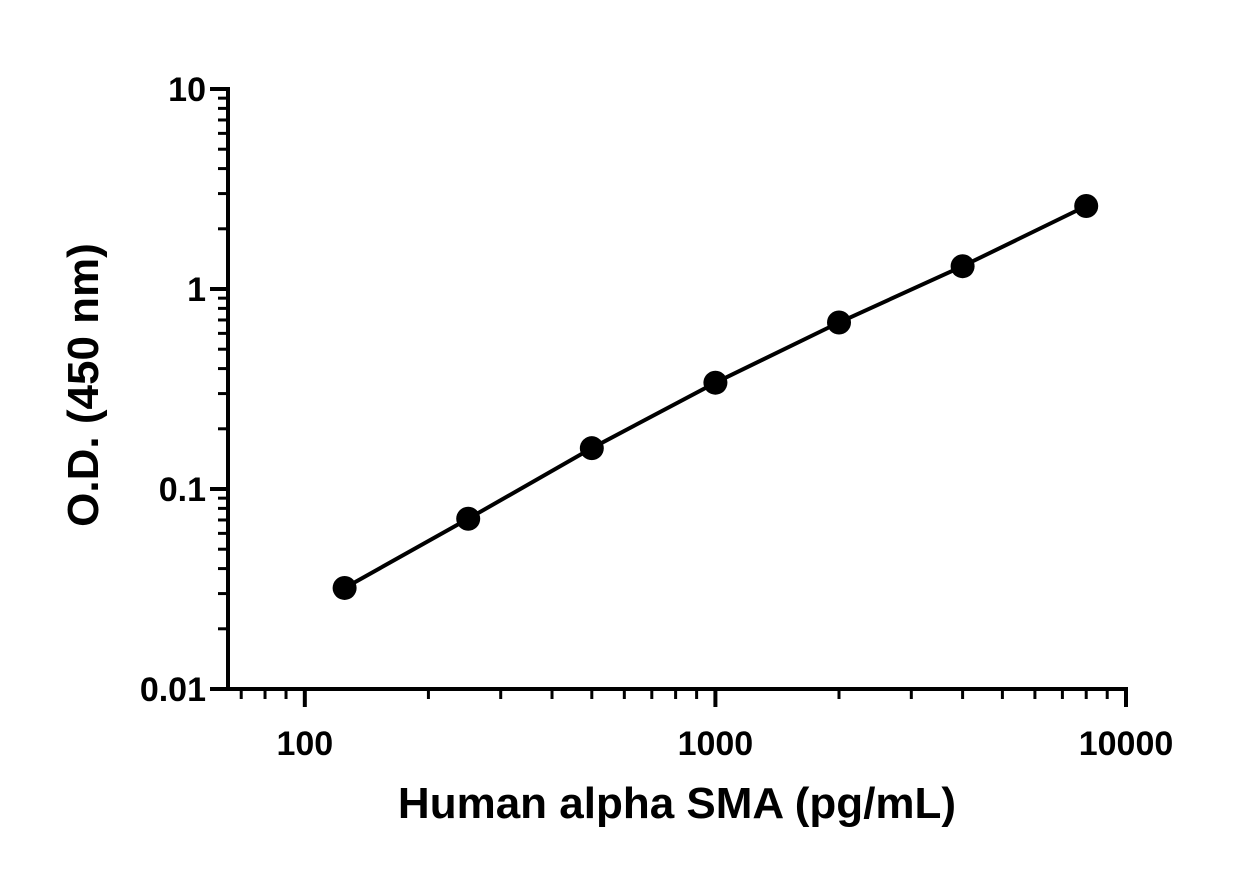 The image size is (1251, 870). Describe the element at coordinates (1126, 744) in the screenshot. I see `x-tick-label: 10000` at that location.